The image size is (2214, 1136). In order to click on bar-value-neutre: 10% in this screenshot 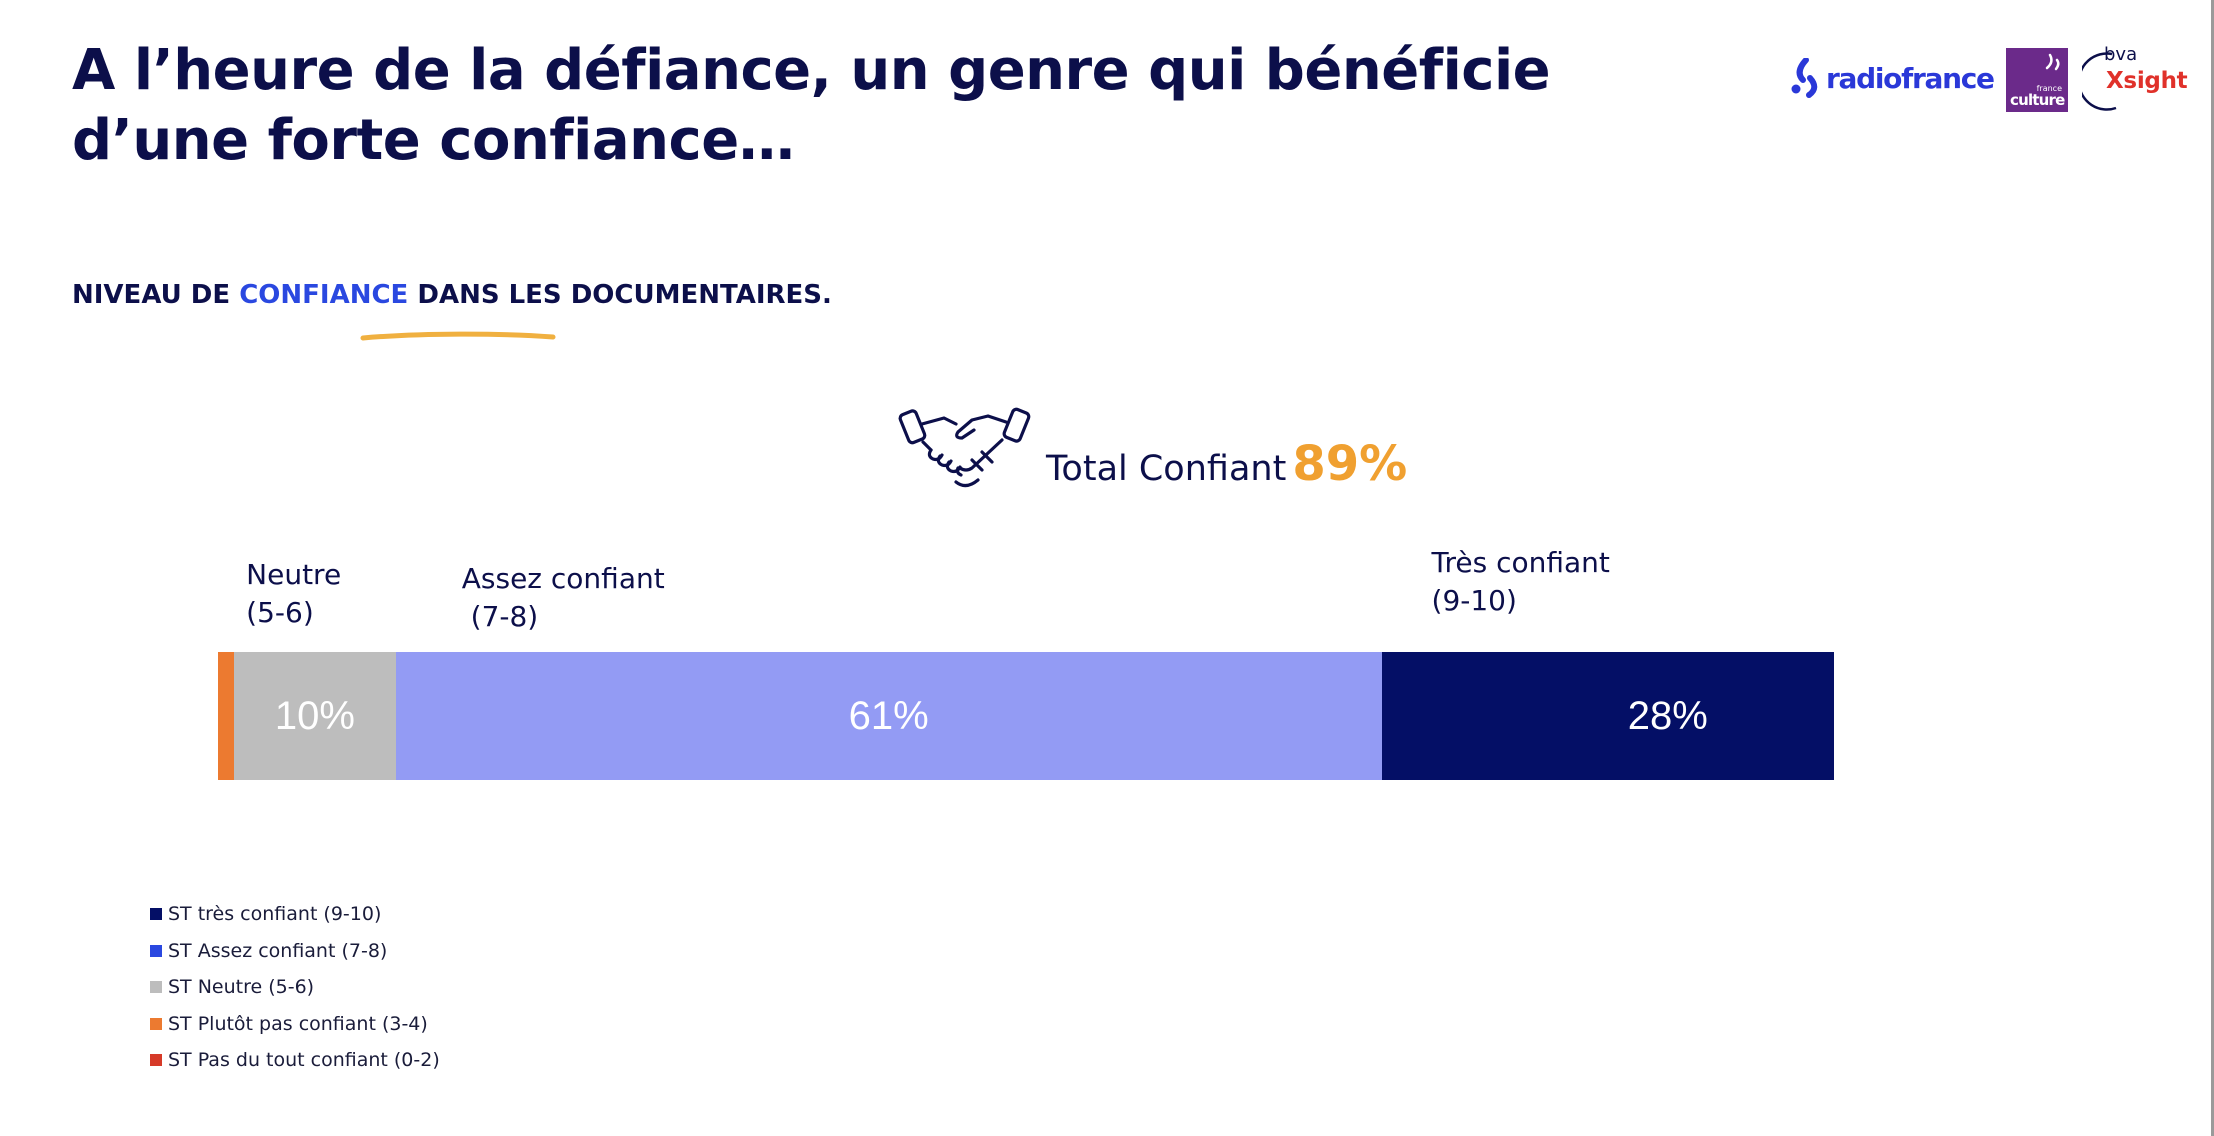, I will do `click(314, 716)`.